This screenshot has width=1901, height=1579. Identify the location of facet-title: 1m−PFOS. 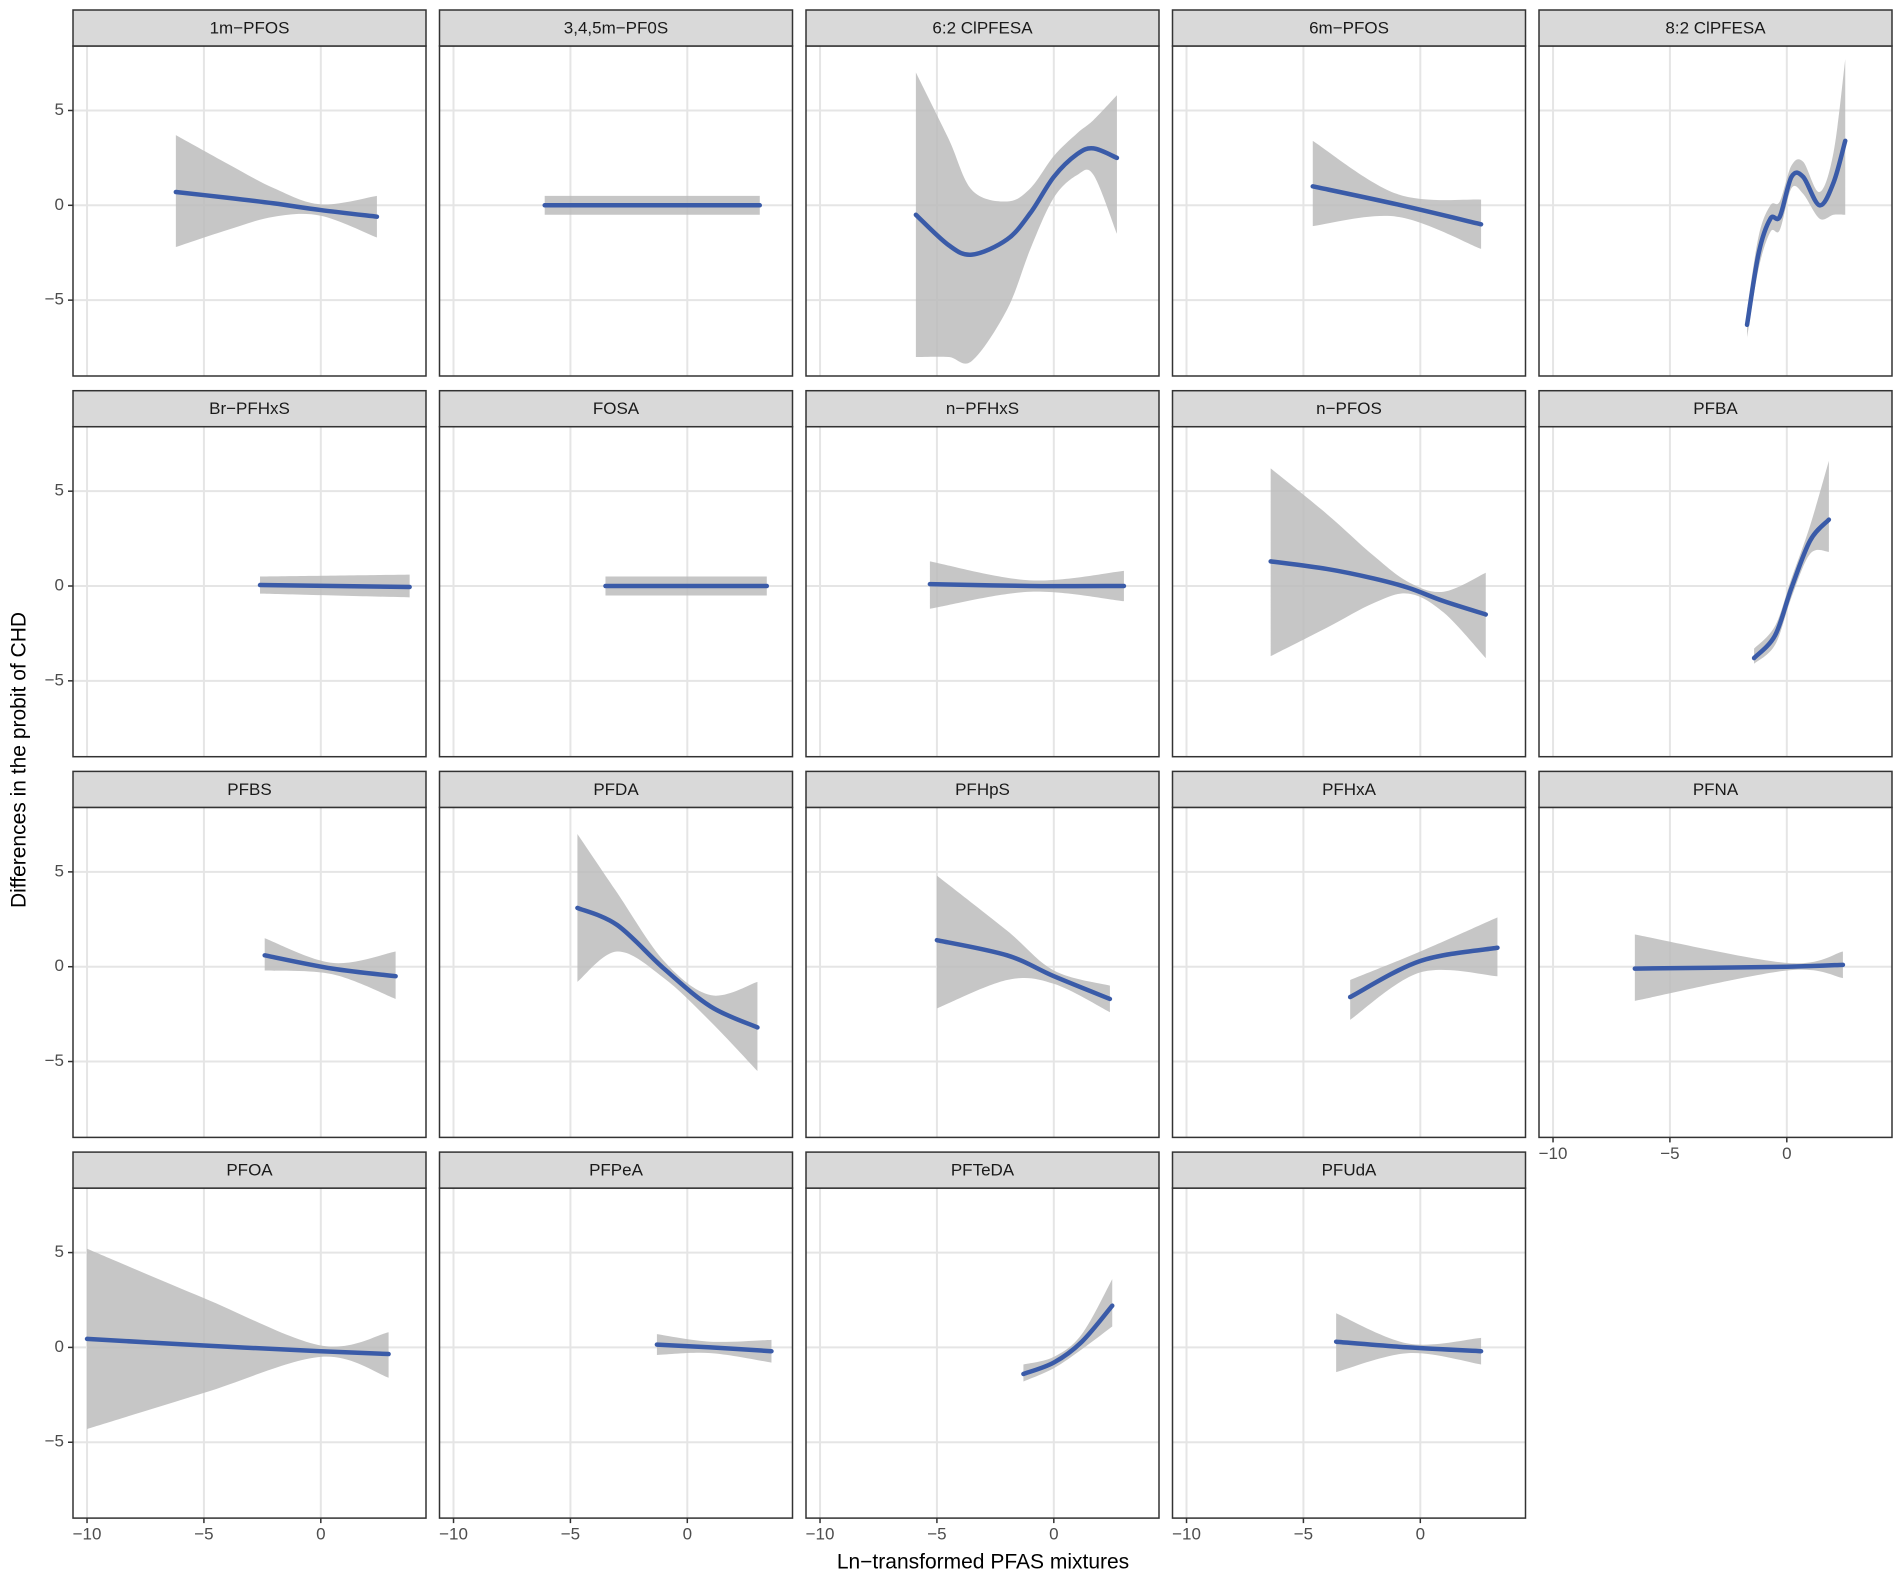
(250, 27).